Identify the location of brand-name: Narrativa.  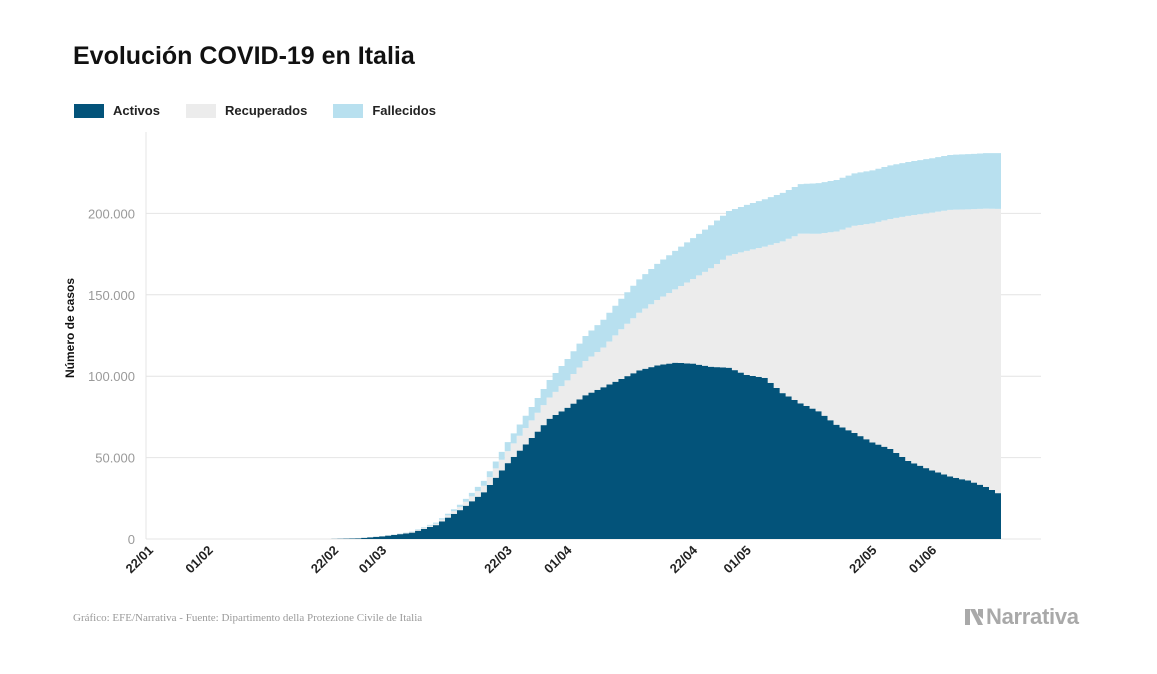
(1032, 616).